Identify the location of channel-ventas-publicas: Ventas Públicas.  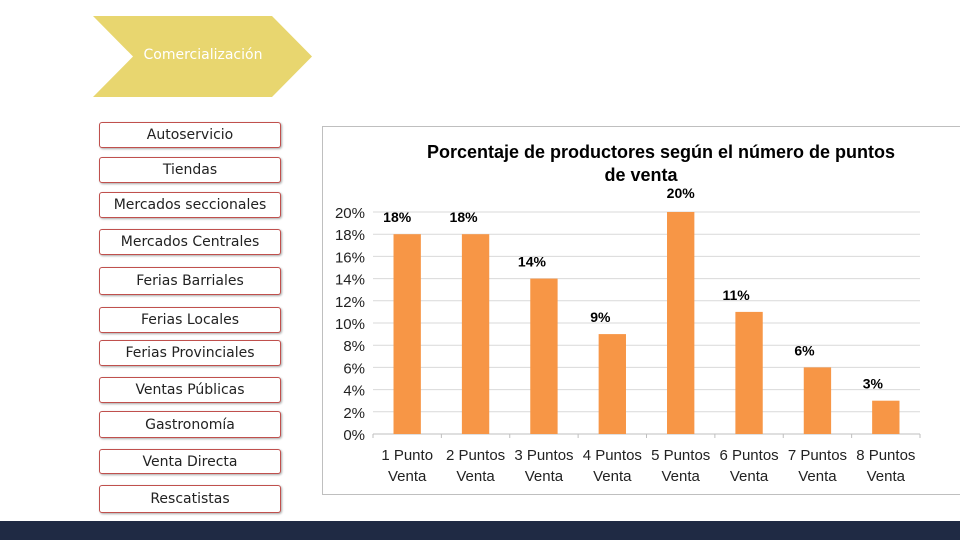
(190, 390).